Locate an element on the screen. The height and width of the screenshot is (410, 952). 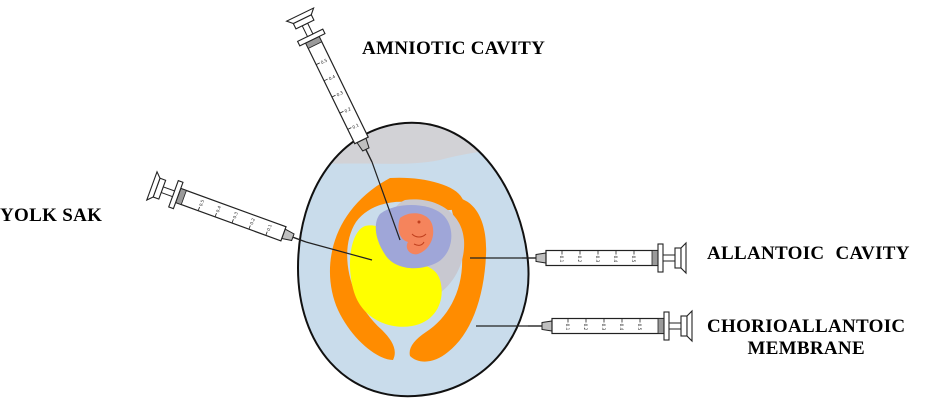
chorioallantoic-membrane is located at coordinates (396, 268).